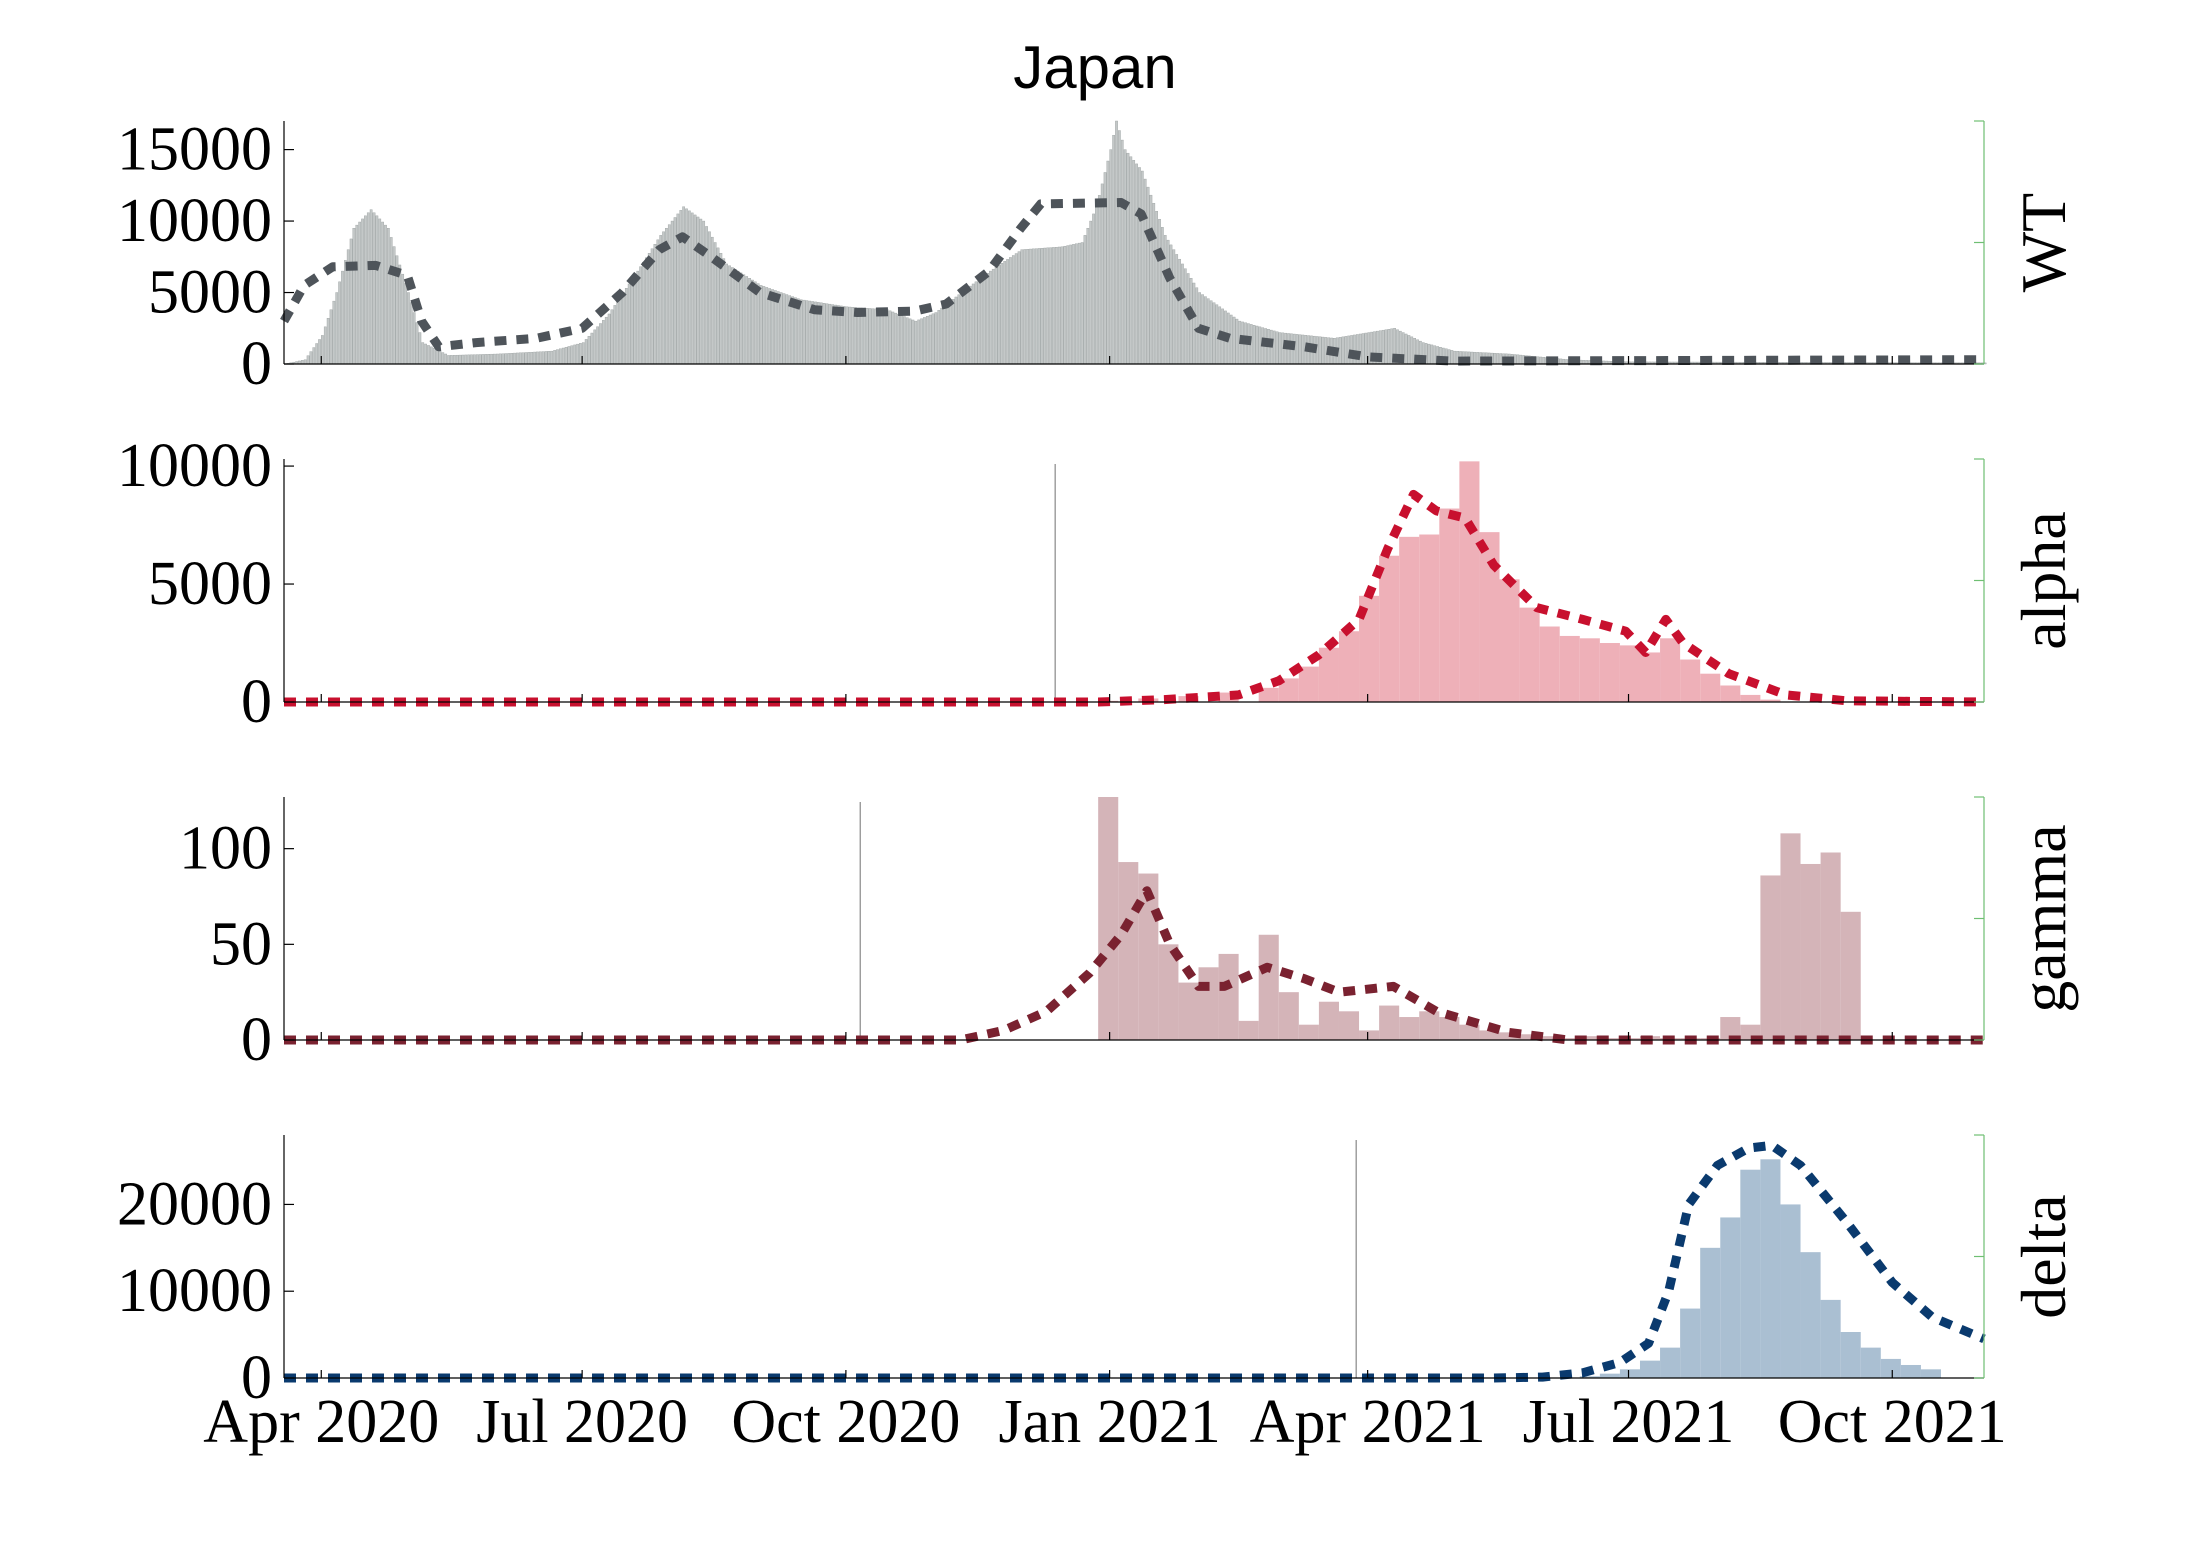 This screenshot has height=1542, width=2187. Describe the element at coordinates (1135, 1261) in the screenshot. I see `delta-fit-line` at that location.